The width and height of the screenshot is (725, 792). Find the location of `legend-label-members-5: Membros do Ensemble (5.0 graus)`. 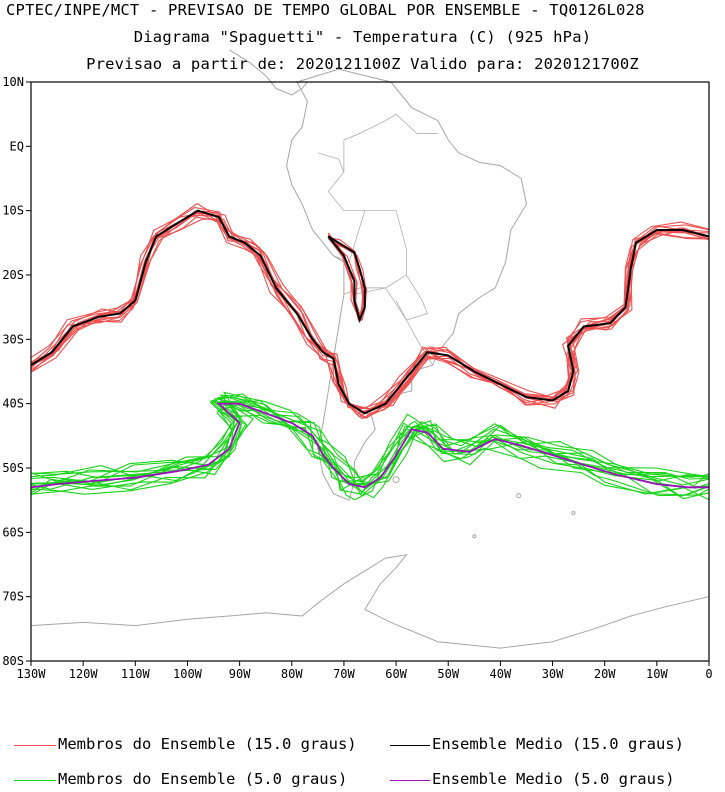

legend-label-members-5: Membros do Ensemble (5.0 graus) is located at coordinates (203, 779).